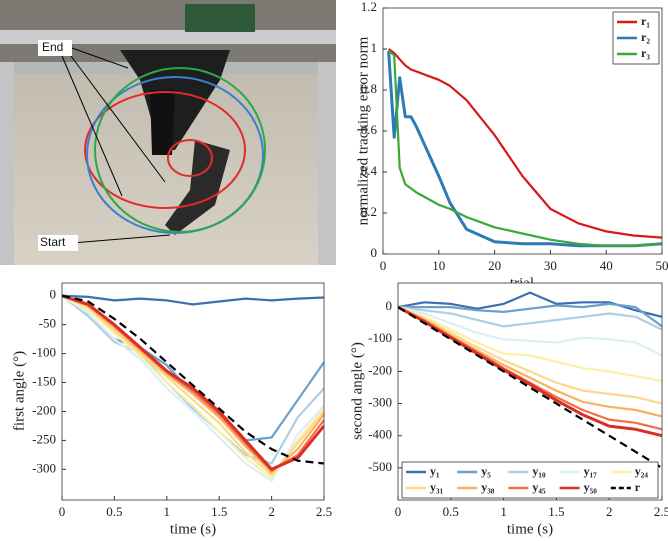 This screenshot has height=541, width=668. Describe the element at coordinates (606, 265) in the screenshot. I see `x-tick-label: 40` at that location.